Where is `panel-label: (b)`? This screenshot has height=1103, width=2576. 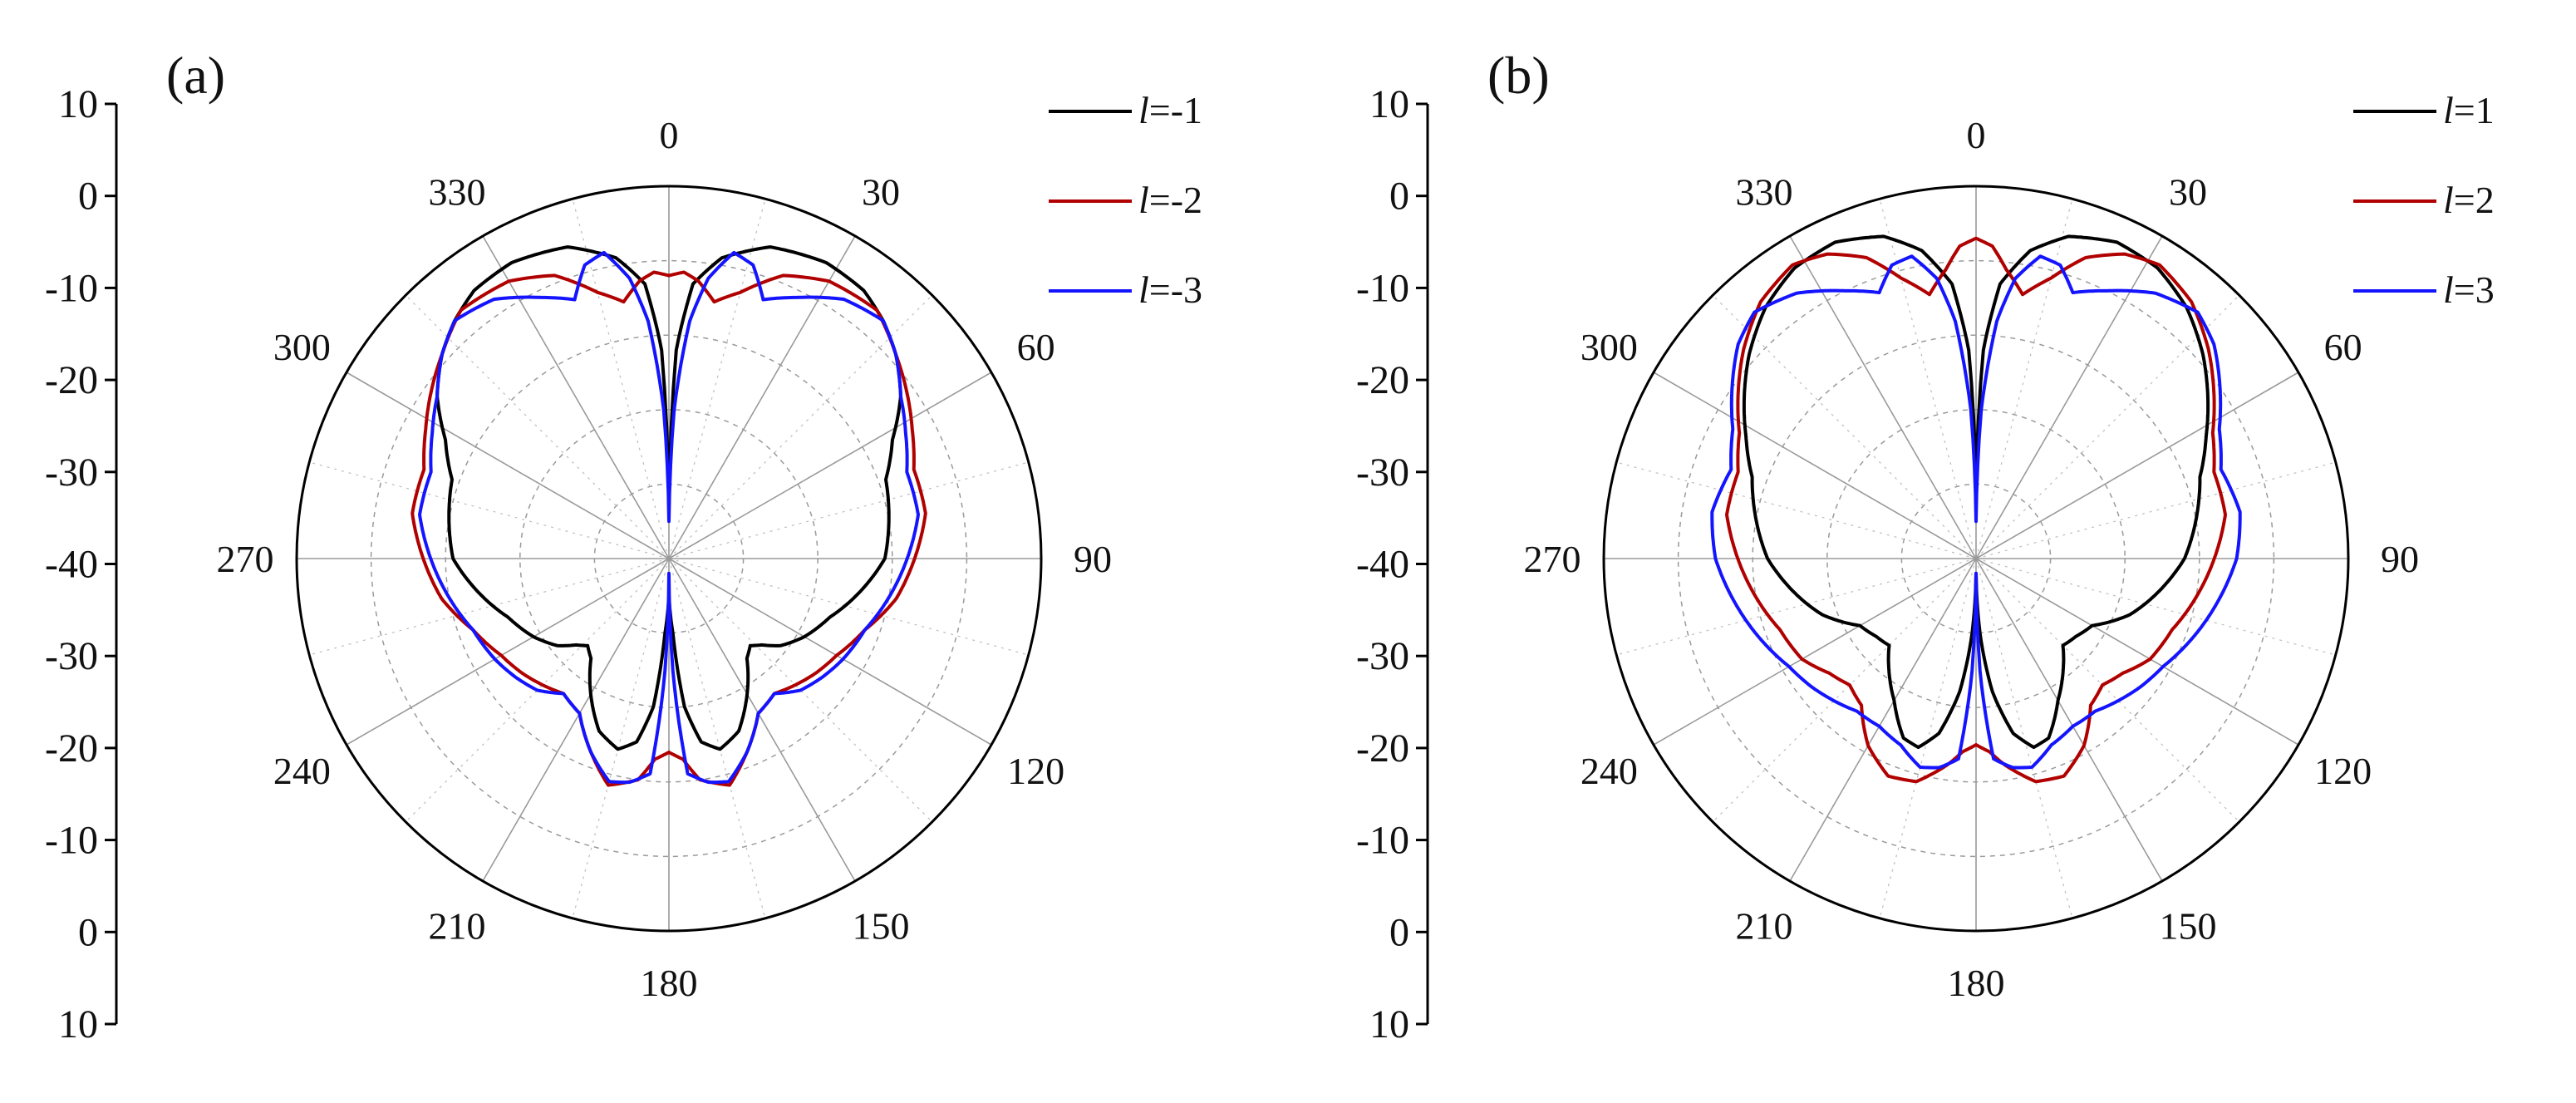
panel-label: (b) is located at coordinates (1518, 76).